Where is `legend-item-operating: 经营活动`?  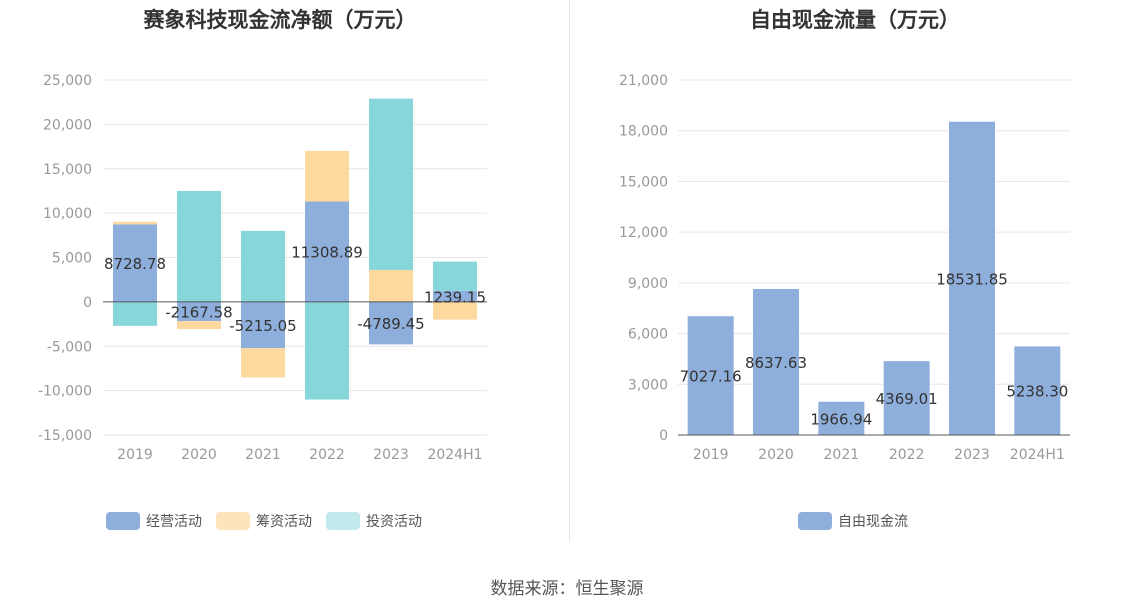 legend-item-operating: 经营活动 is located at coordinates (154, 521).